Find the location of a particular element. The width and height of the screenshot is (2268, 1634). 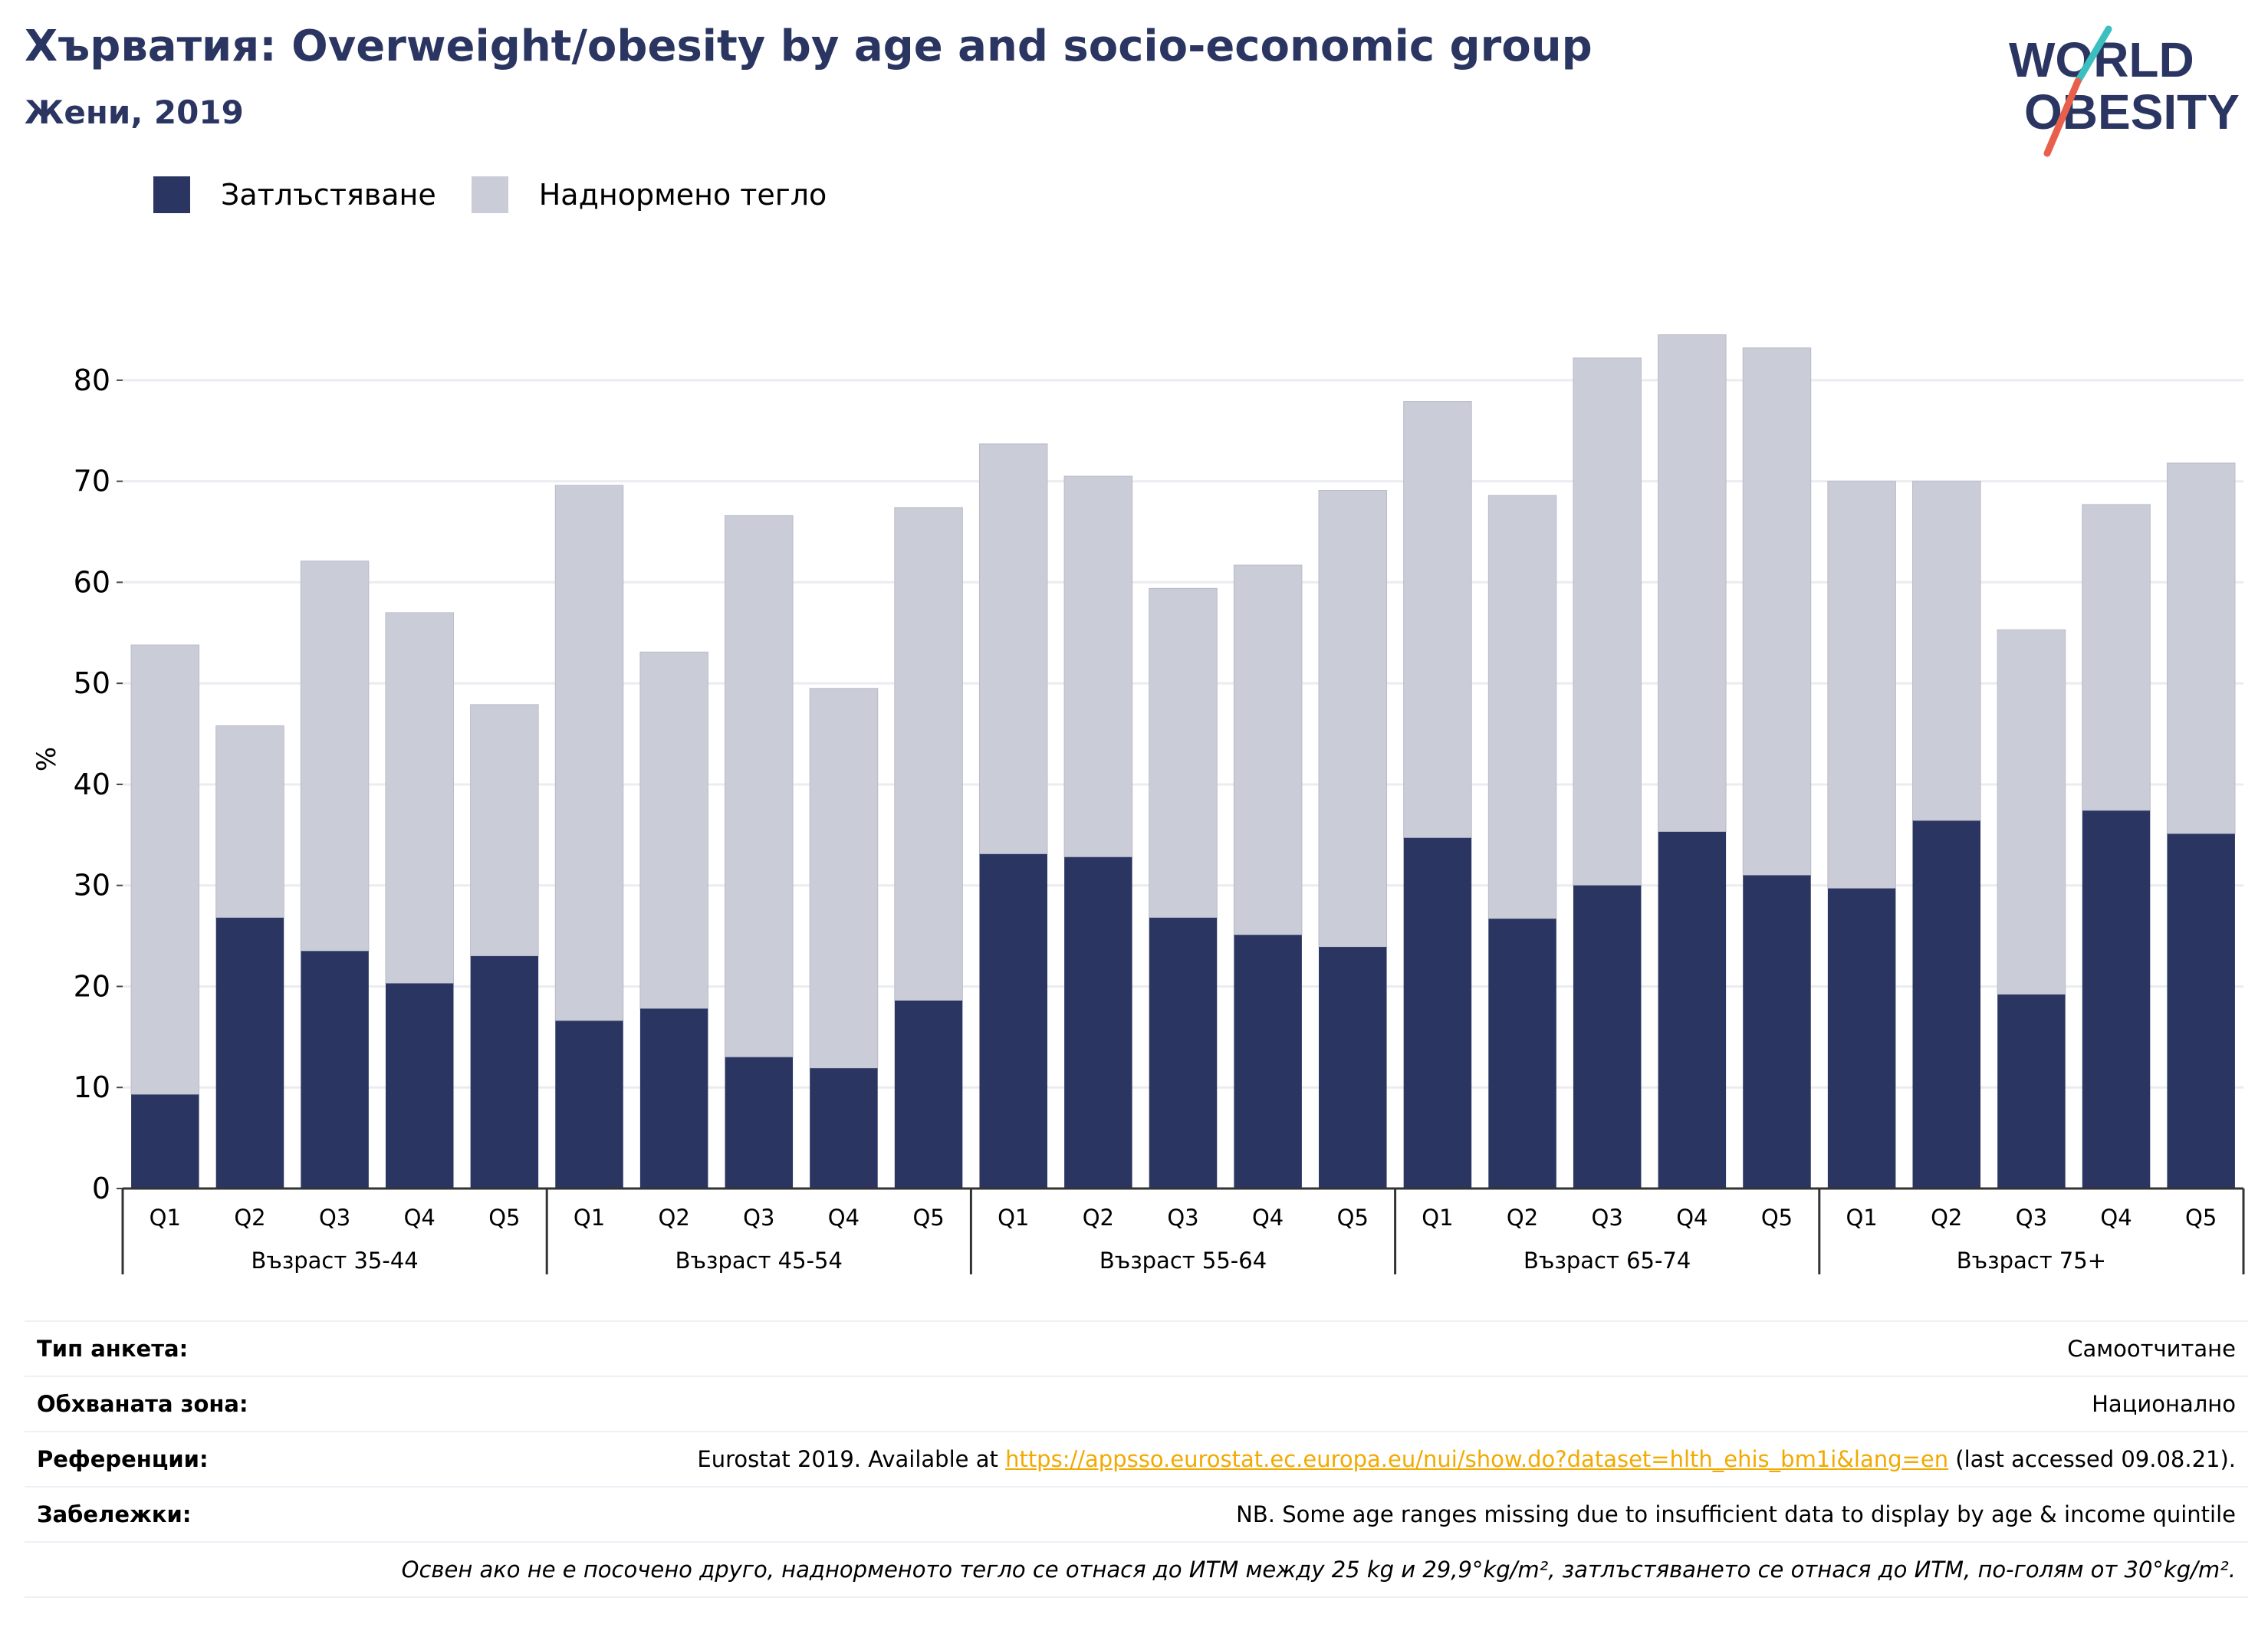

chart-legend: Затлъстяване Наднормено тегло is located at coordinates (507, 195).